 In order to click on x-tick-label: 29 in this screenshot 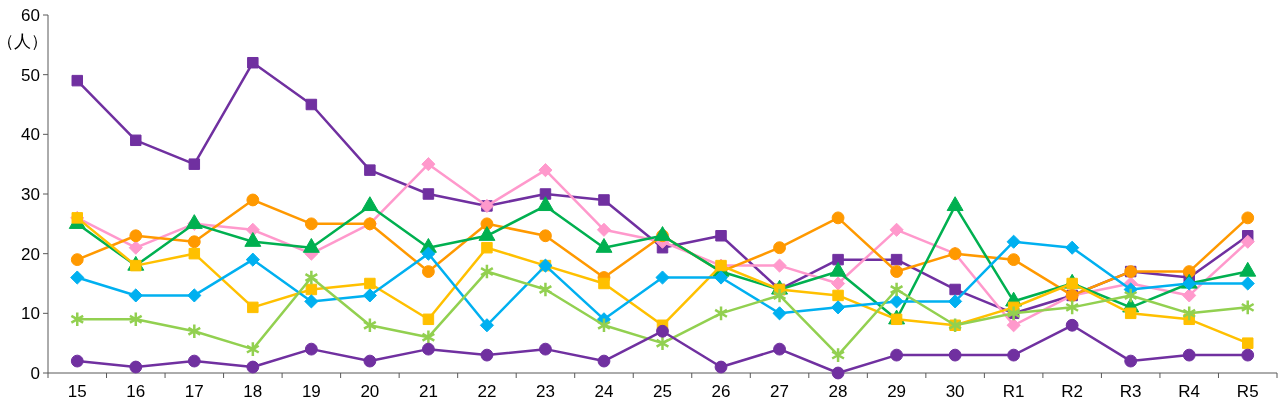, I will do `click(897, 391)`.